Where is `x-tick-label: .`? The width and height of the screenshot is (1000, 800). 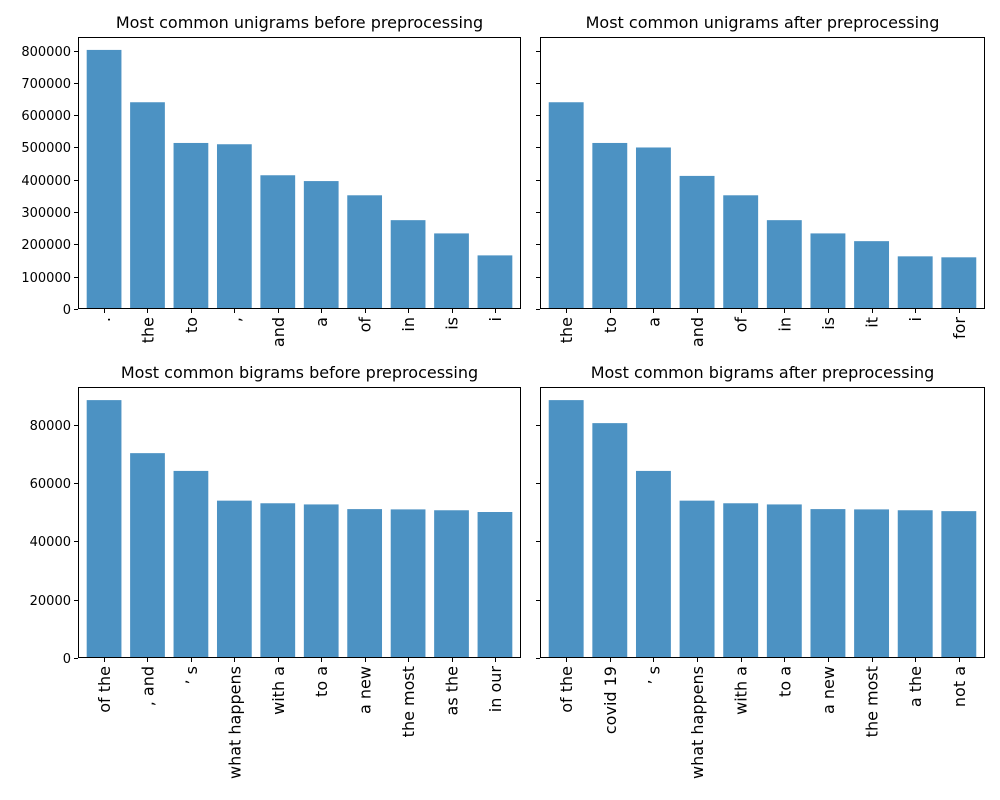
x-tick-label: . is located at coordinates (104, 319).